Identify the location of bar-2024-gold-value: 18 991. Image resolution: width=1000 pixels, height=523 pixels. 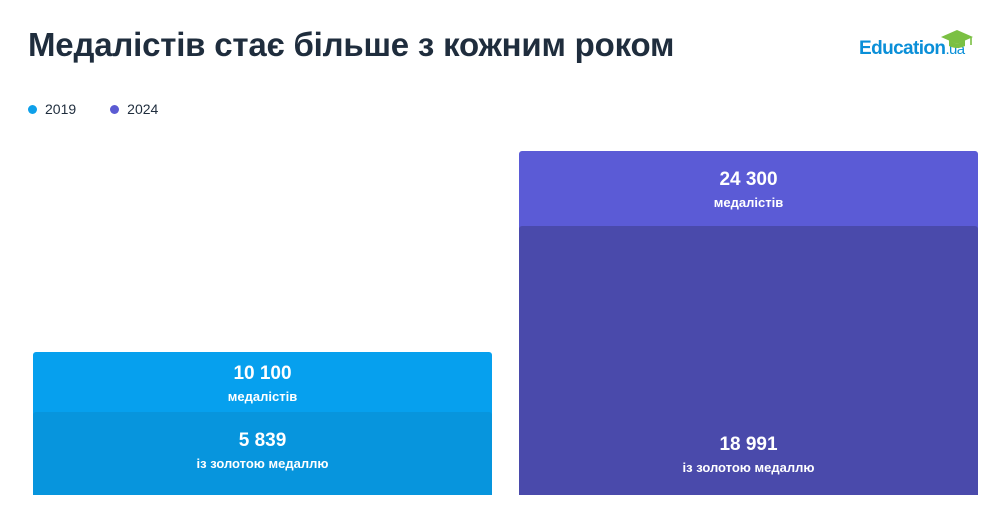
(748, 444).